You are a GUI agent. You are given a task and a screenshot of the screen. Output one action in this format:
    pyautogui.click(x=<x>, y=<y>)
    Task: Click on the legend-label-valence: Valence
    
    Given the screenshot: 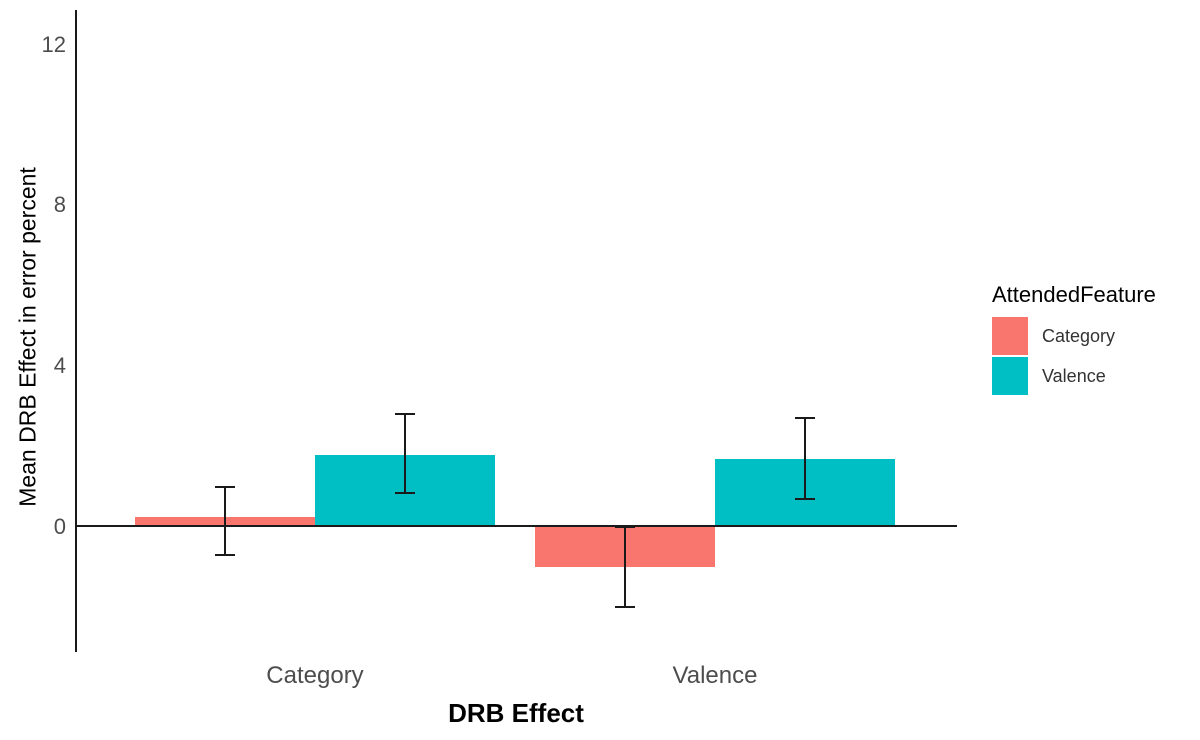 What is the action you would take?
    pyautogui.click(x=1074, y=375)
    